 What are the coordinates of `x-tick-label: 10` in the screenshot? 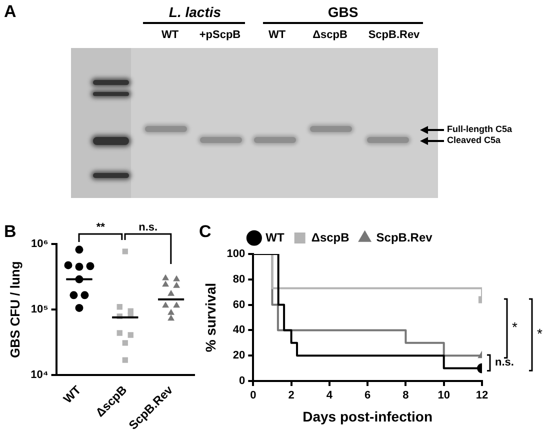 It's located at (444, 396).